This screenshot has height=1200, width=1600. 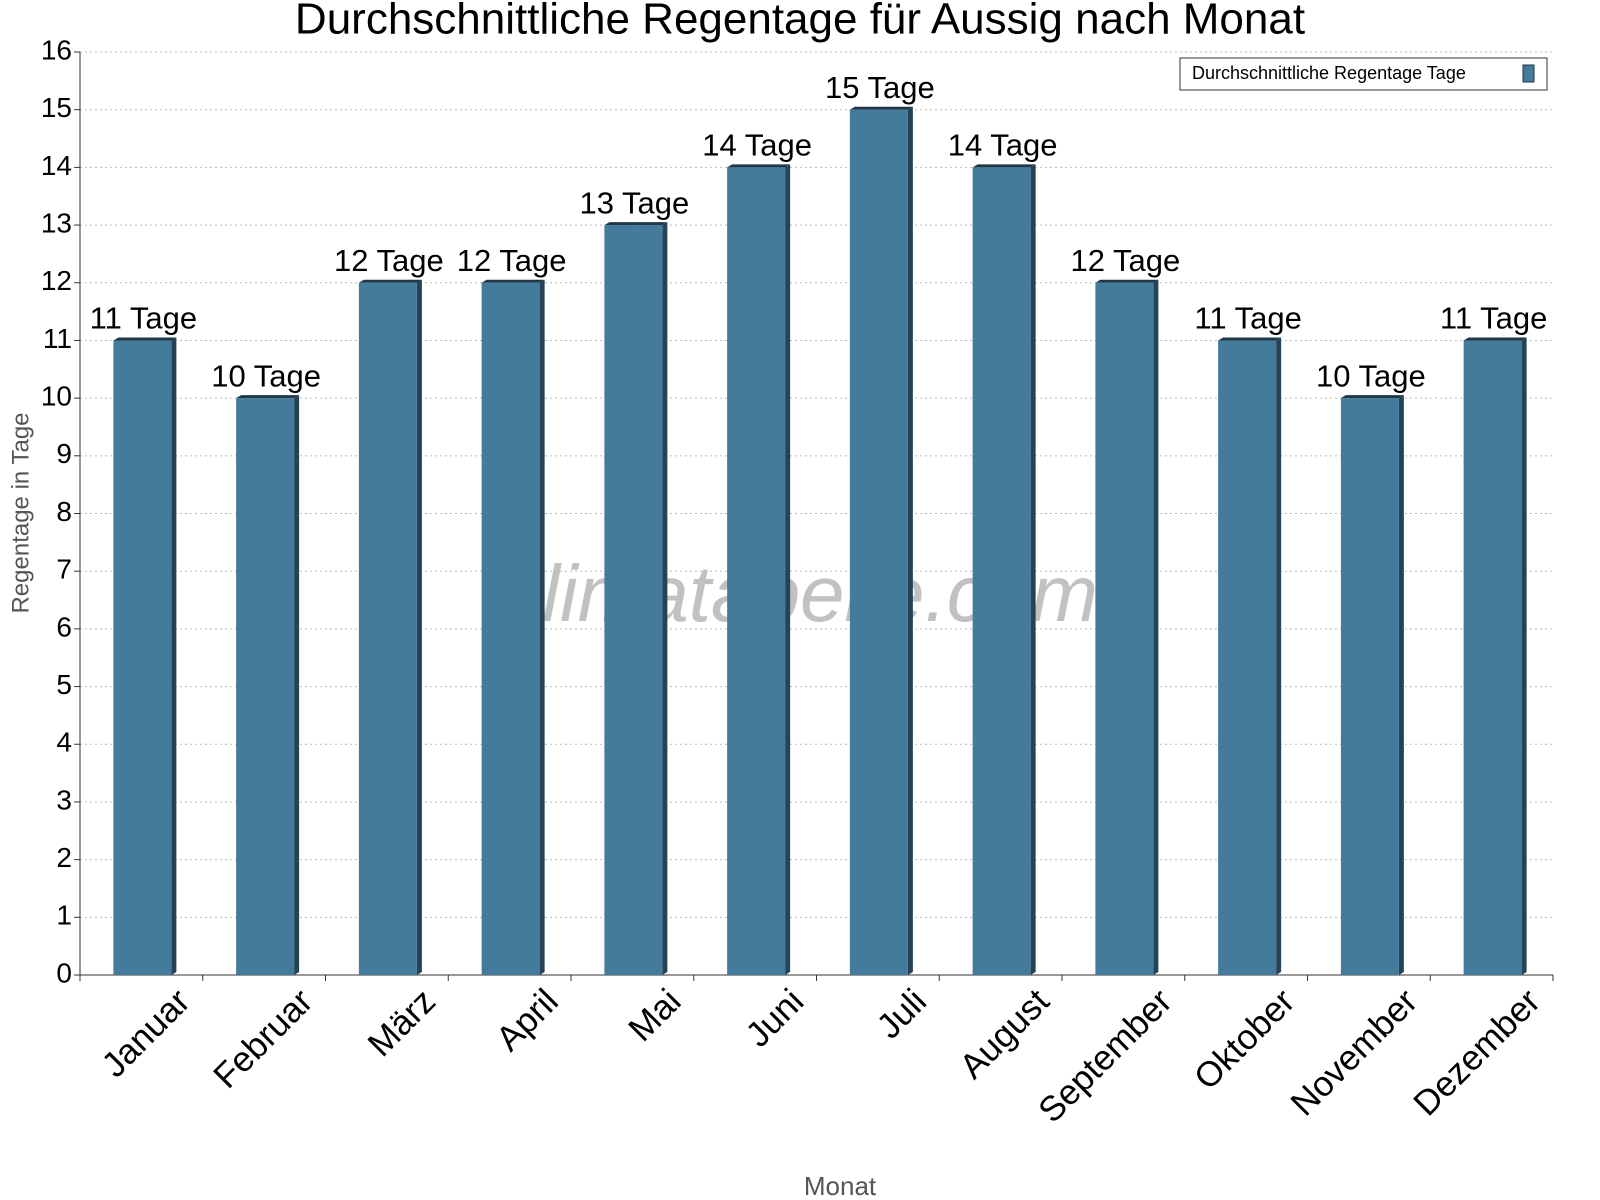 I want to click on x-tick-label: März, so click(x=401, y=1023).